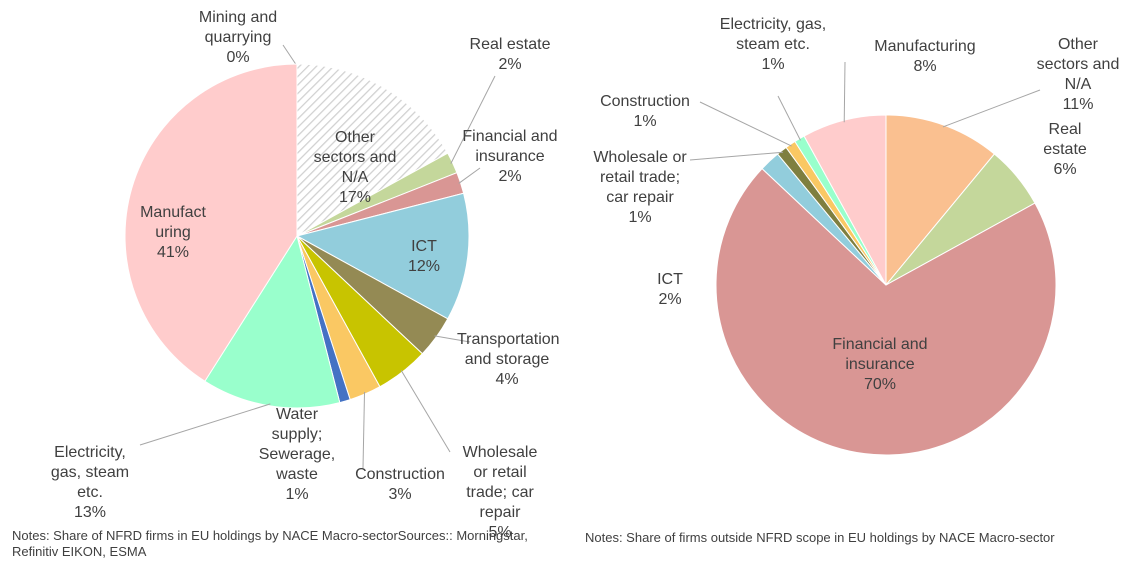 The image size is (1129, 567). I want to click on value-label: 5%, so click(500, 532).